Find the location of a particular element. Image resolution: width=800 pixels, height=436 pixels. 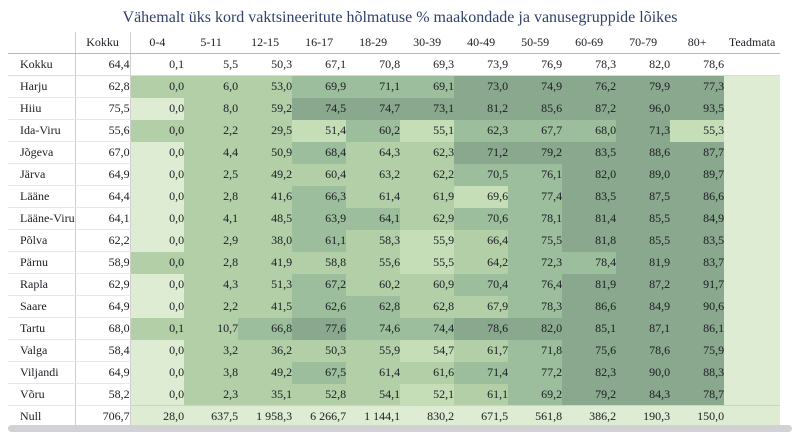

data-cell: 84,9 is located at coordinates (643, 306).